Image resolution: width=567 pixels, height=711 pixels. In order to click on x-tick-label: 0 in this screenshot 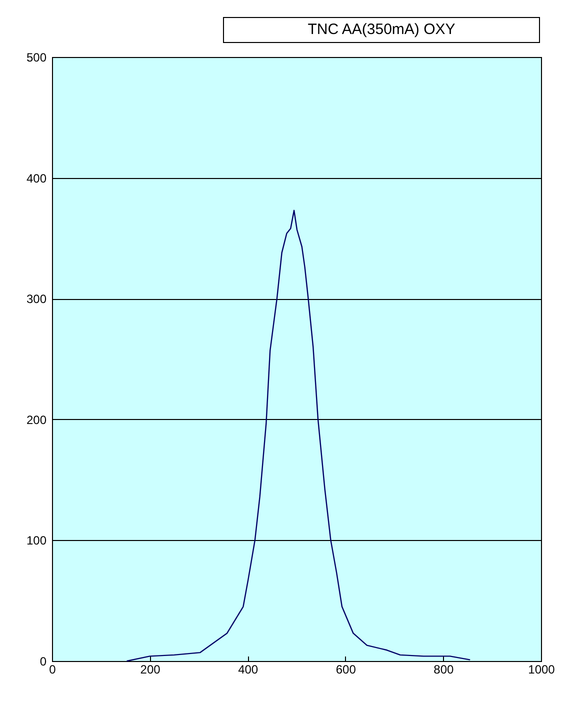, I will do `click(52, 669)`.